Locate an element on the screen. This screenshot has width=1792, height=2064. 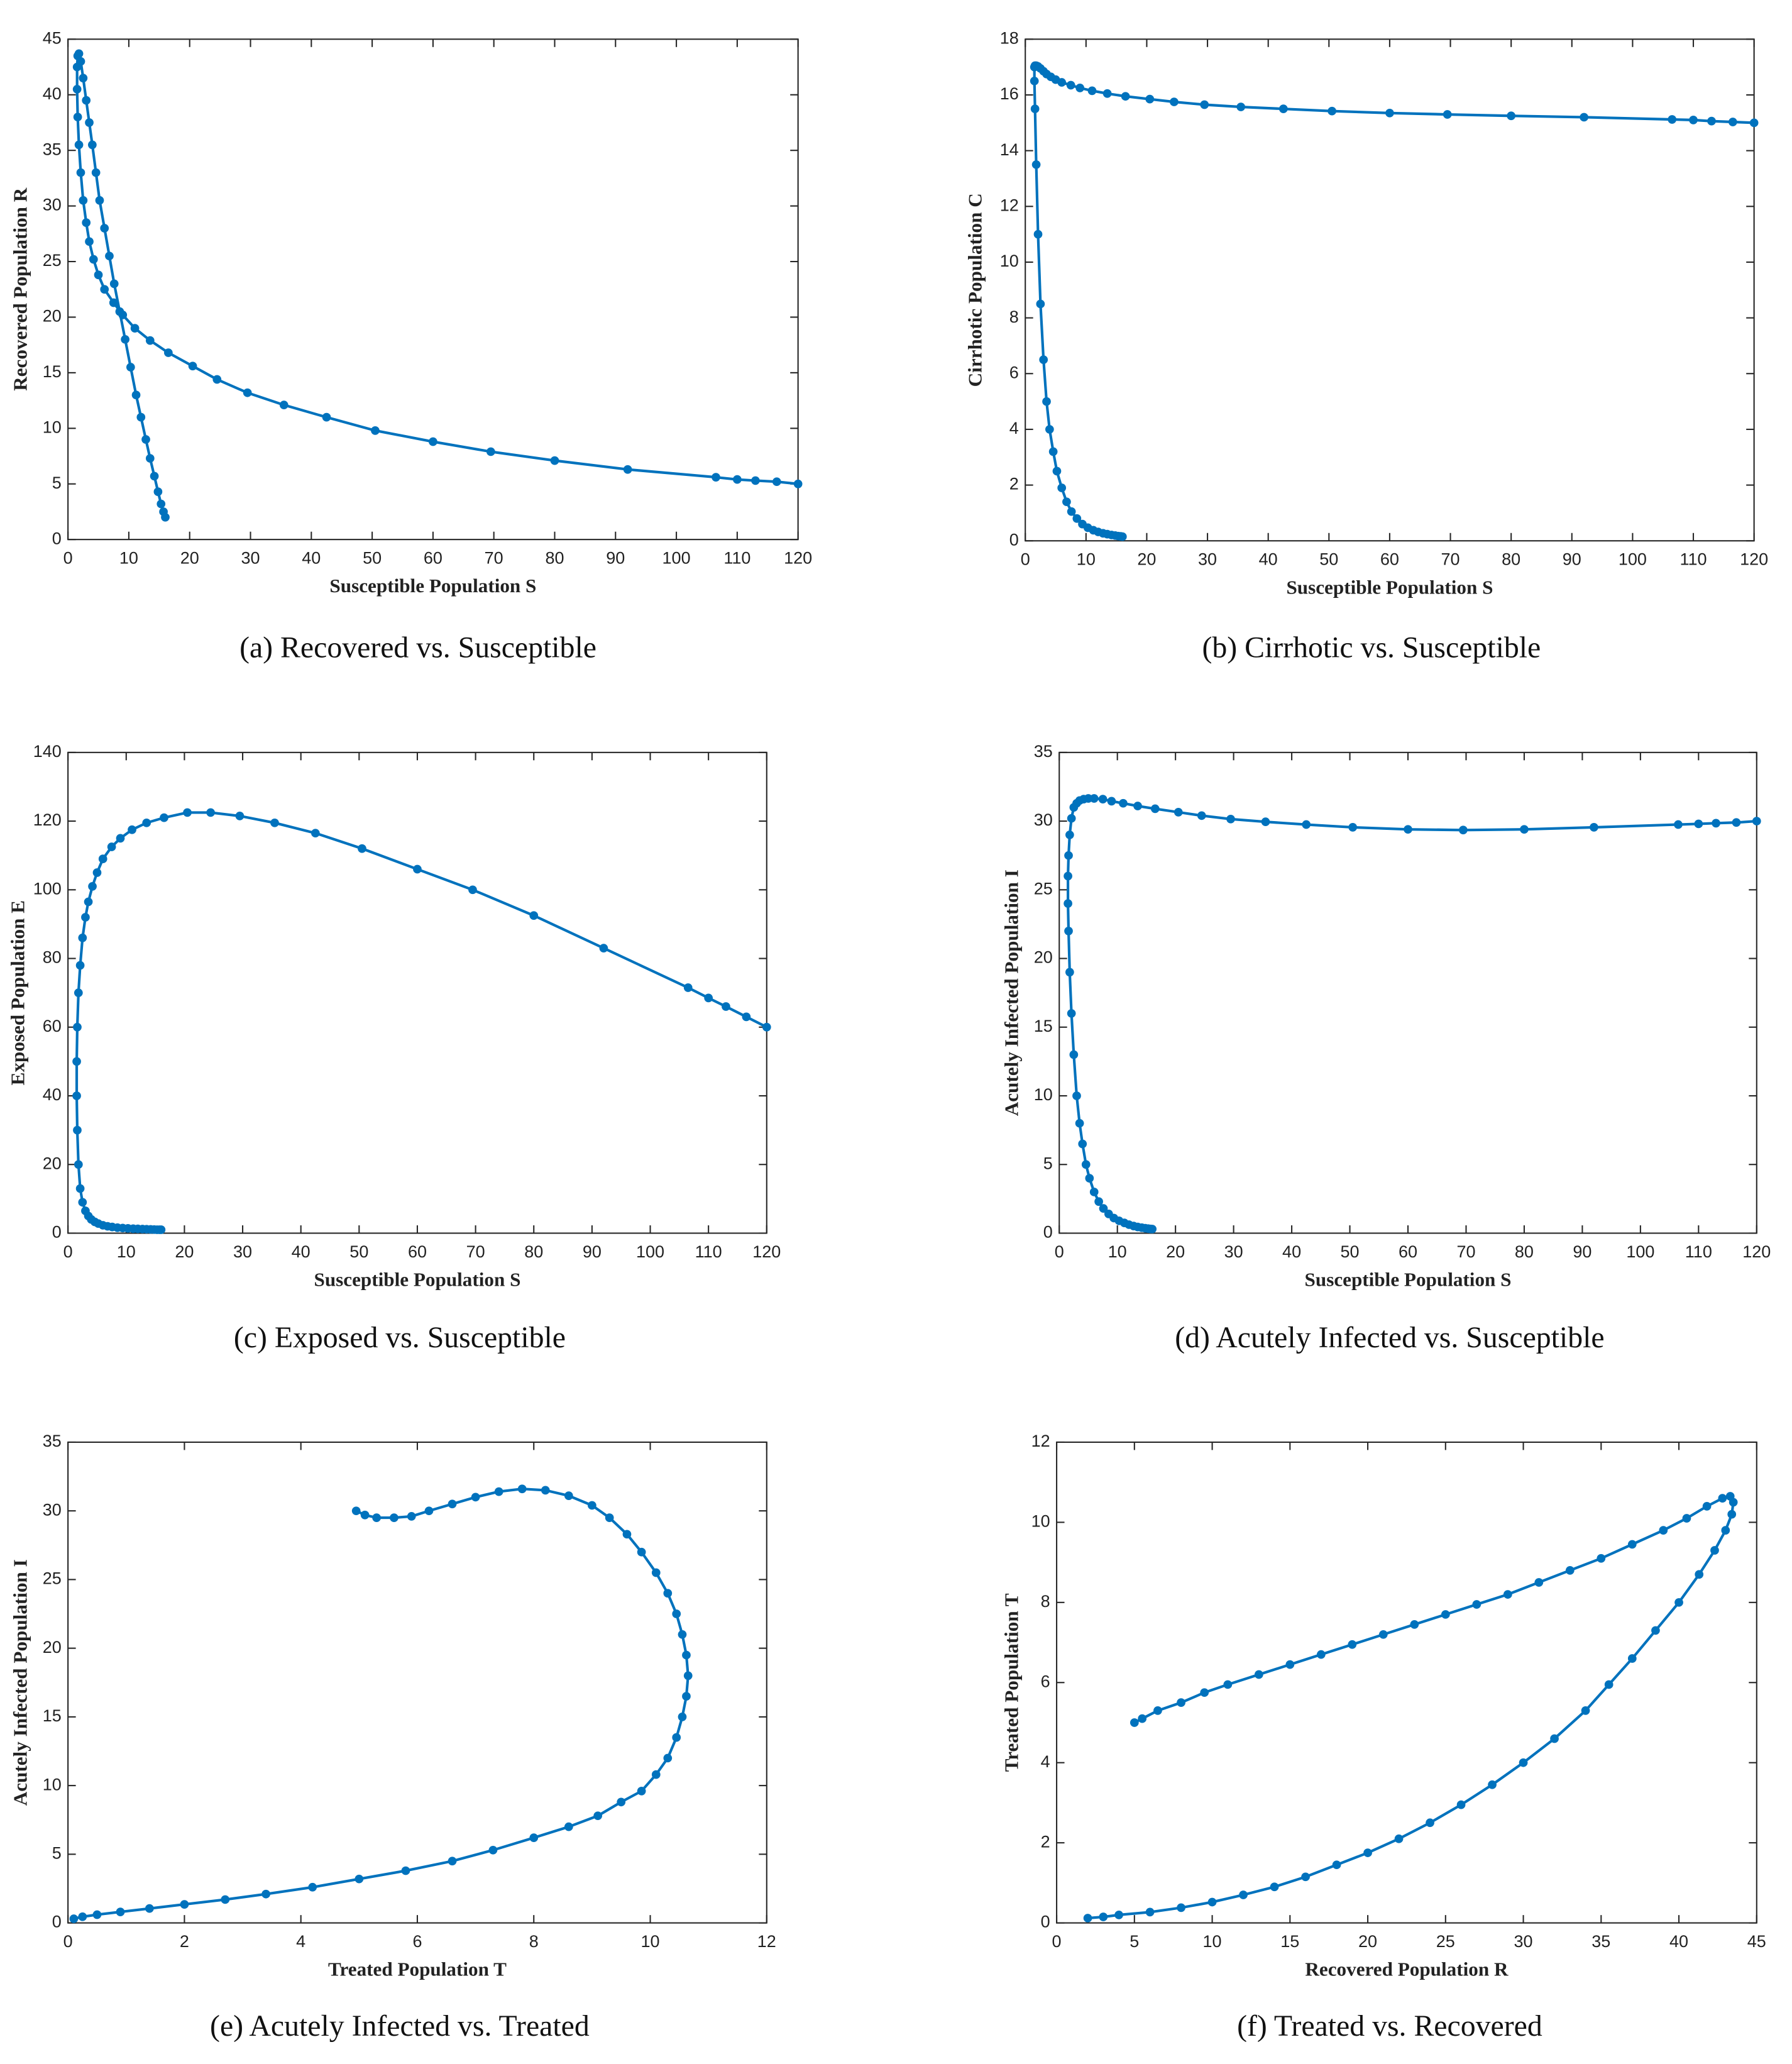
y-axis-label: Acutely Infected Population I is located at coordinates (1012, 992).